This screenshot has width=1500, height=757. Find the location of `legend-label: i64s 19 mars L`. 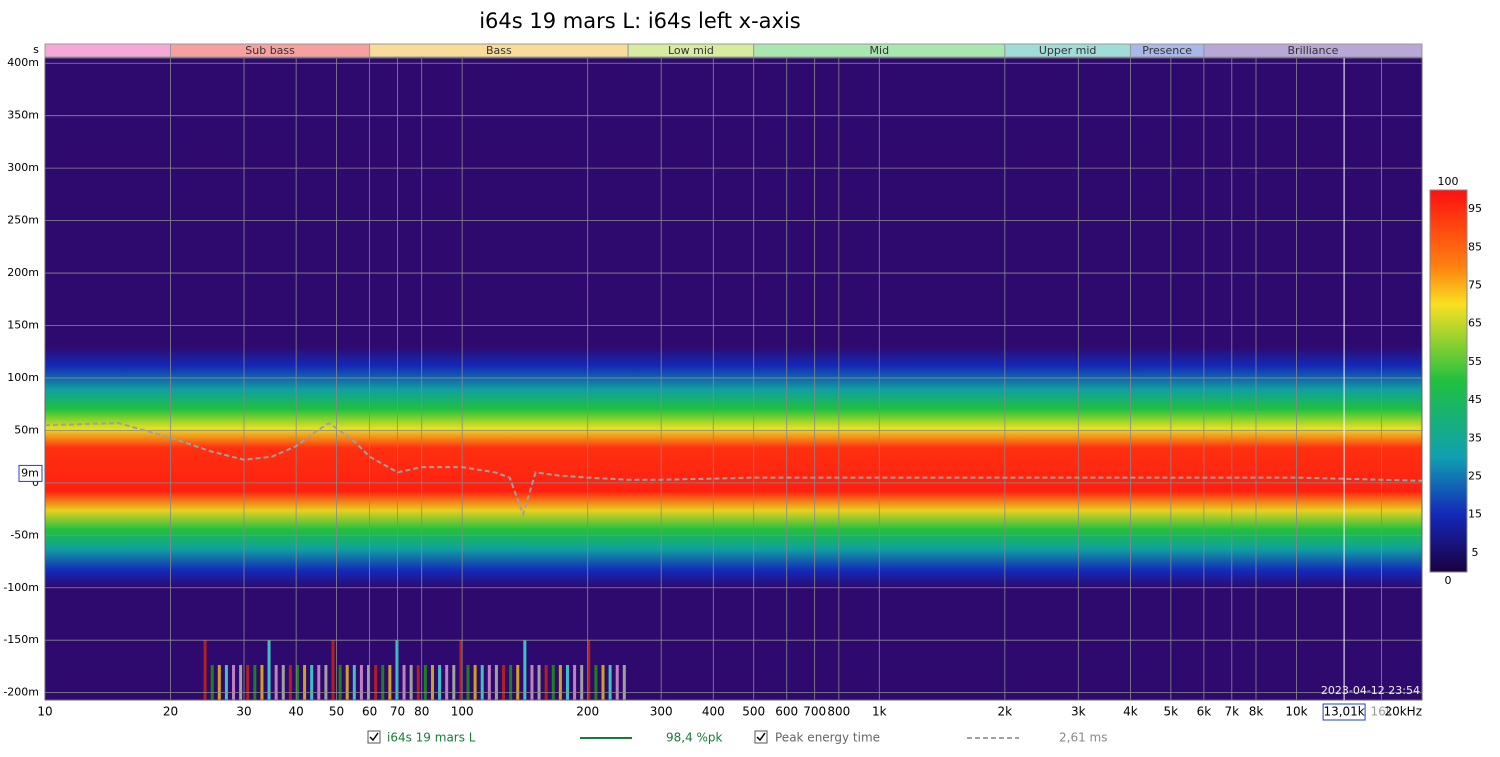

legend-label: i64s 19 mars L is located at coordinates (431, 738).